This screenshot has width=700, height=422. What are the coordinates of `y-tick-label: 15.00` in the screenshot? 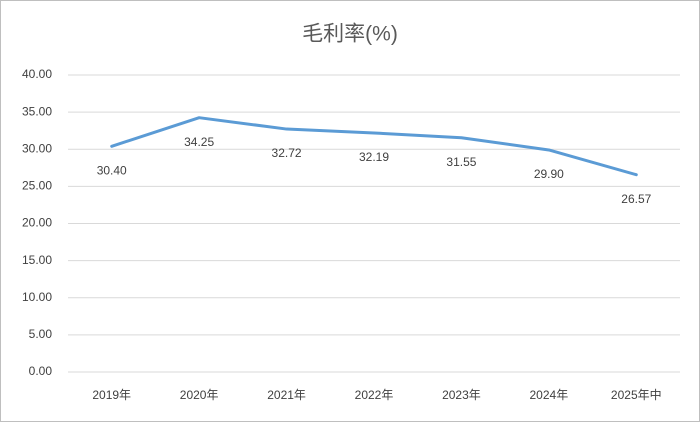 It's located at (37, 260).